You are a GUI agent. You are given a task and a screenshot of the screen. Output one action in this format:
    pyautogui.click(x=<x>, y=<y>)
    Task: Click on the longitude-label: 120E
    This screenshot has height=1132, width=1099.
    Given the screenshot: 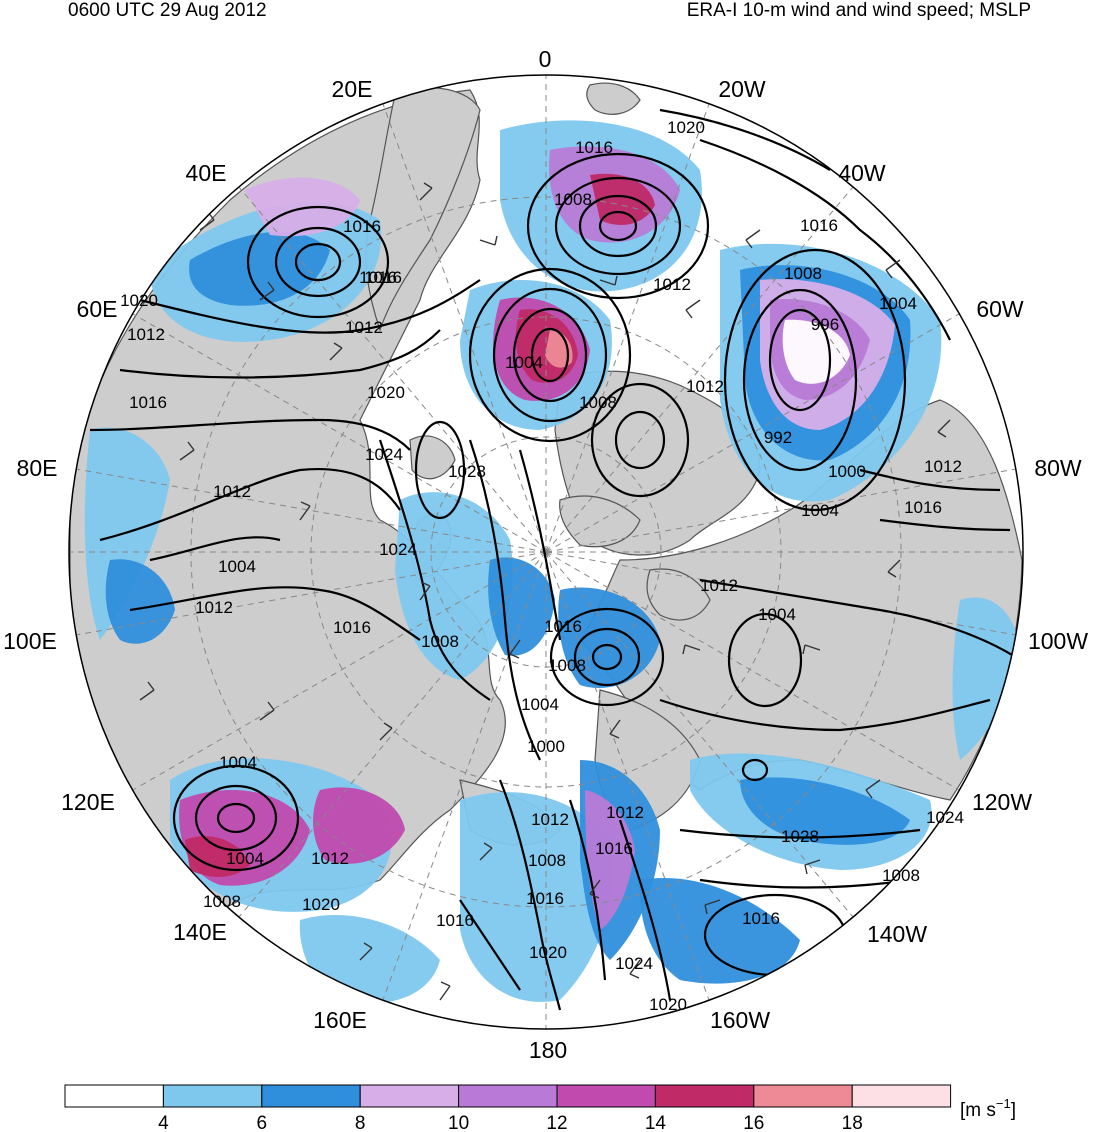 What is the action you would take?
    pyautogui.click(x=88, y=802)
    